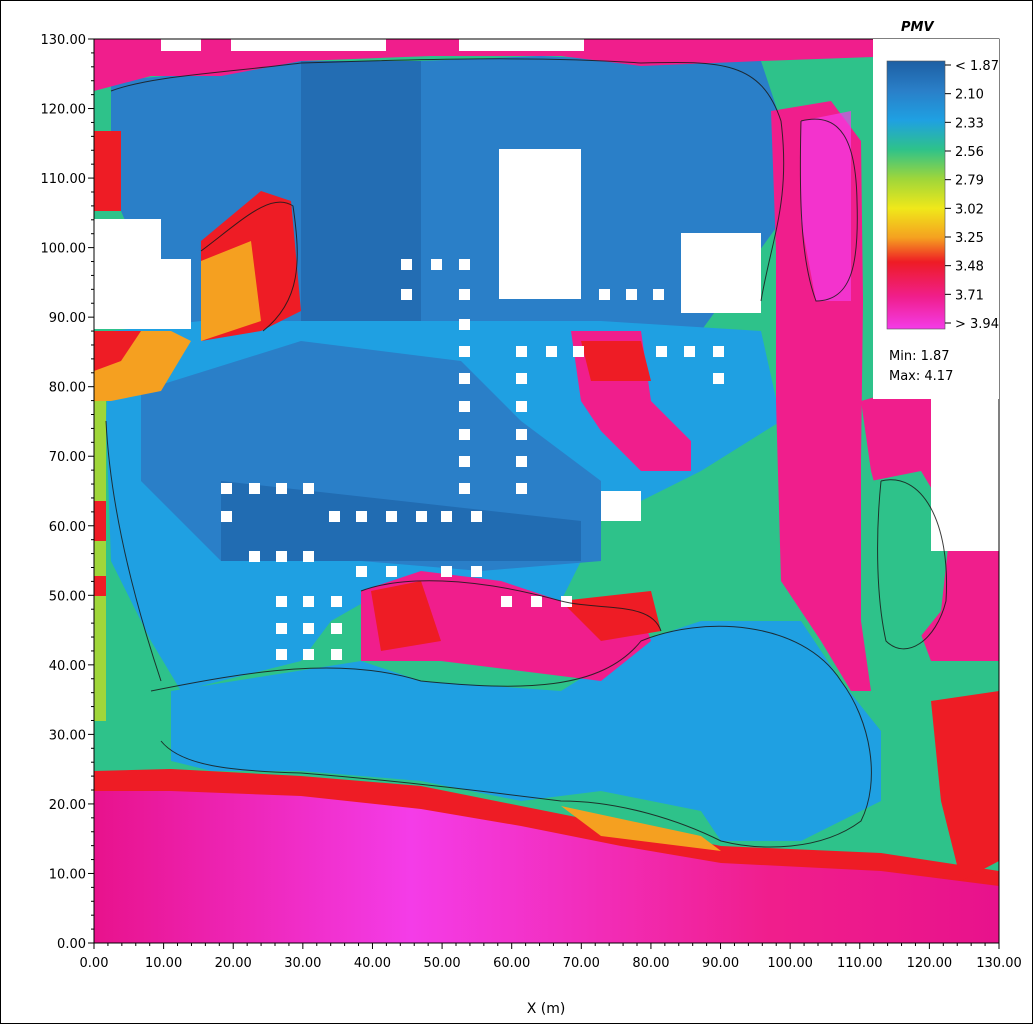 The height and width of the screenshot is (1025, 1033). What do you see at coordinates (969, 267) in the screenshot?
I see `legend-level-label: 3.48` at bounding box center [969, 267].